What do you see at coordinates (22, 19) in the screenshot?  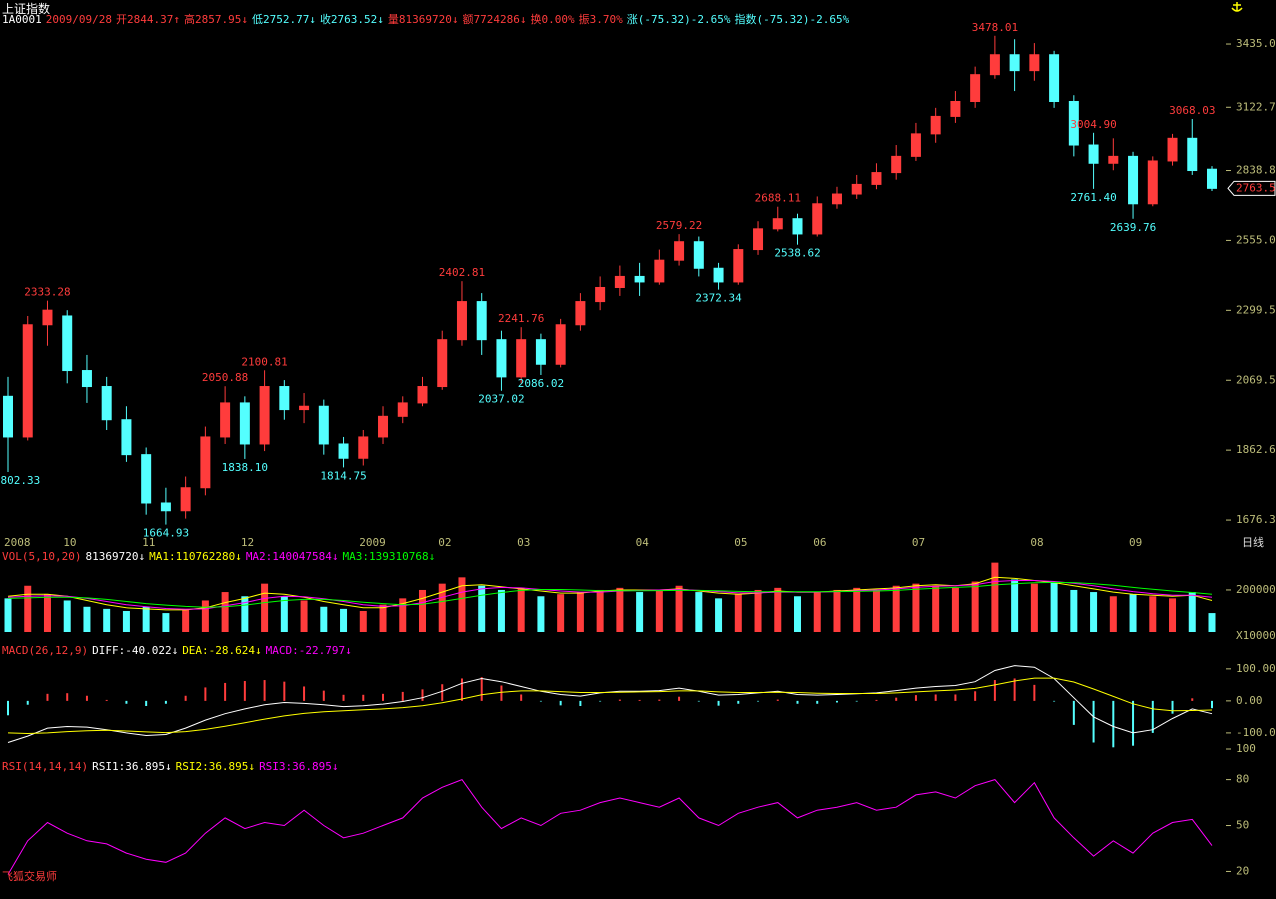 I see `header-item: 1A0001` at bounding box center [22, 19].